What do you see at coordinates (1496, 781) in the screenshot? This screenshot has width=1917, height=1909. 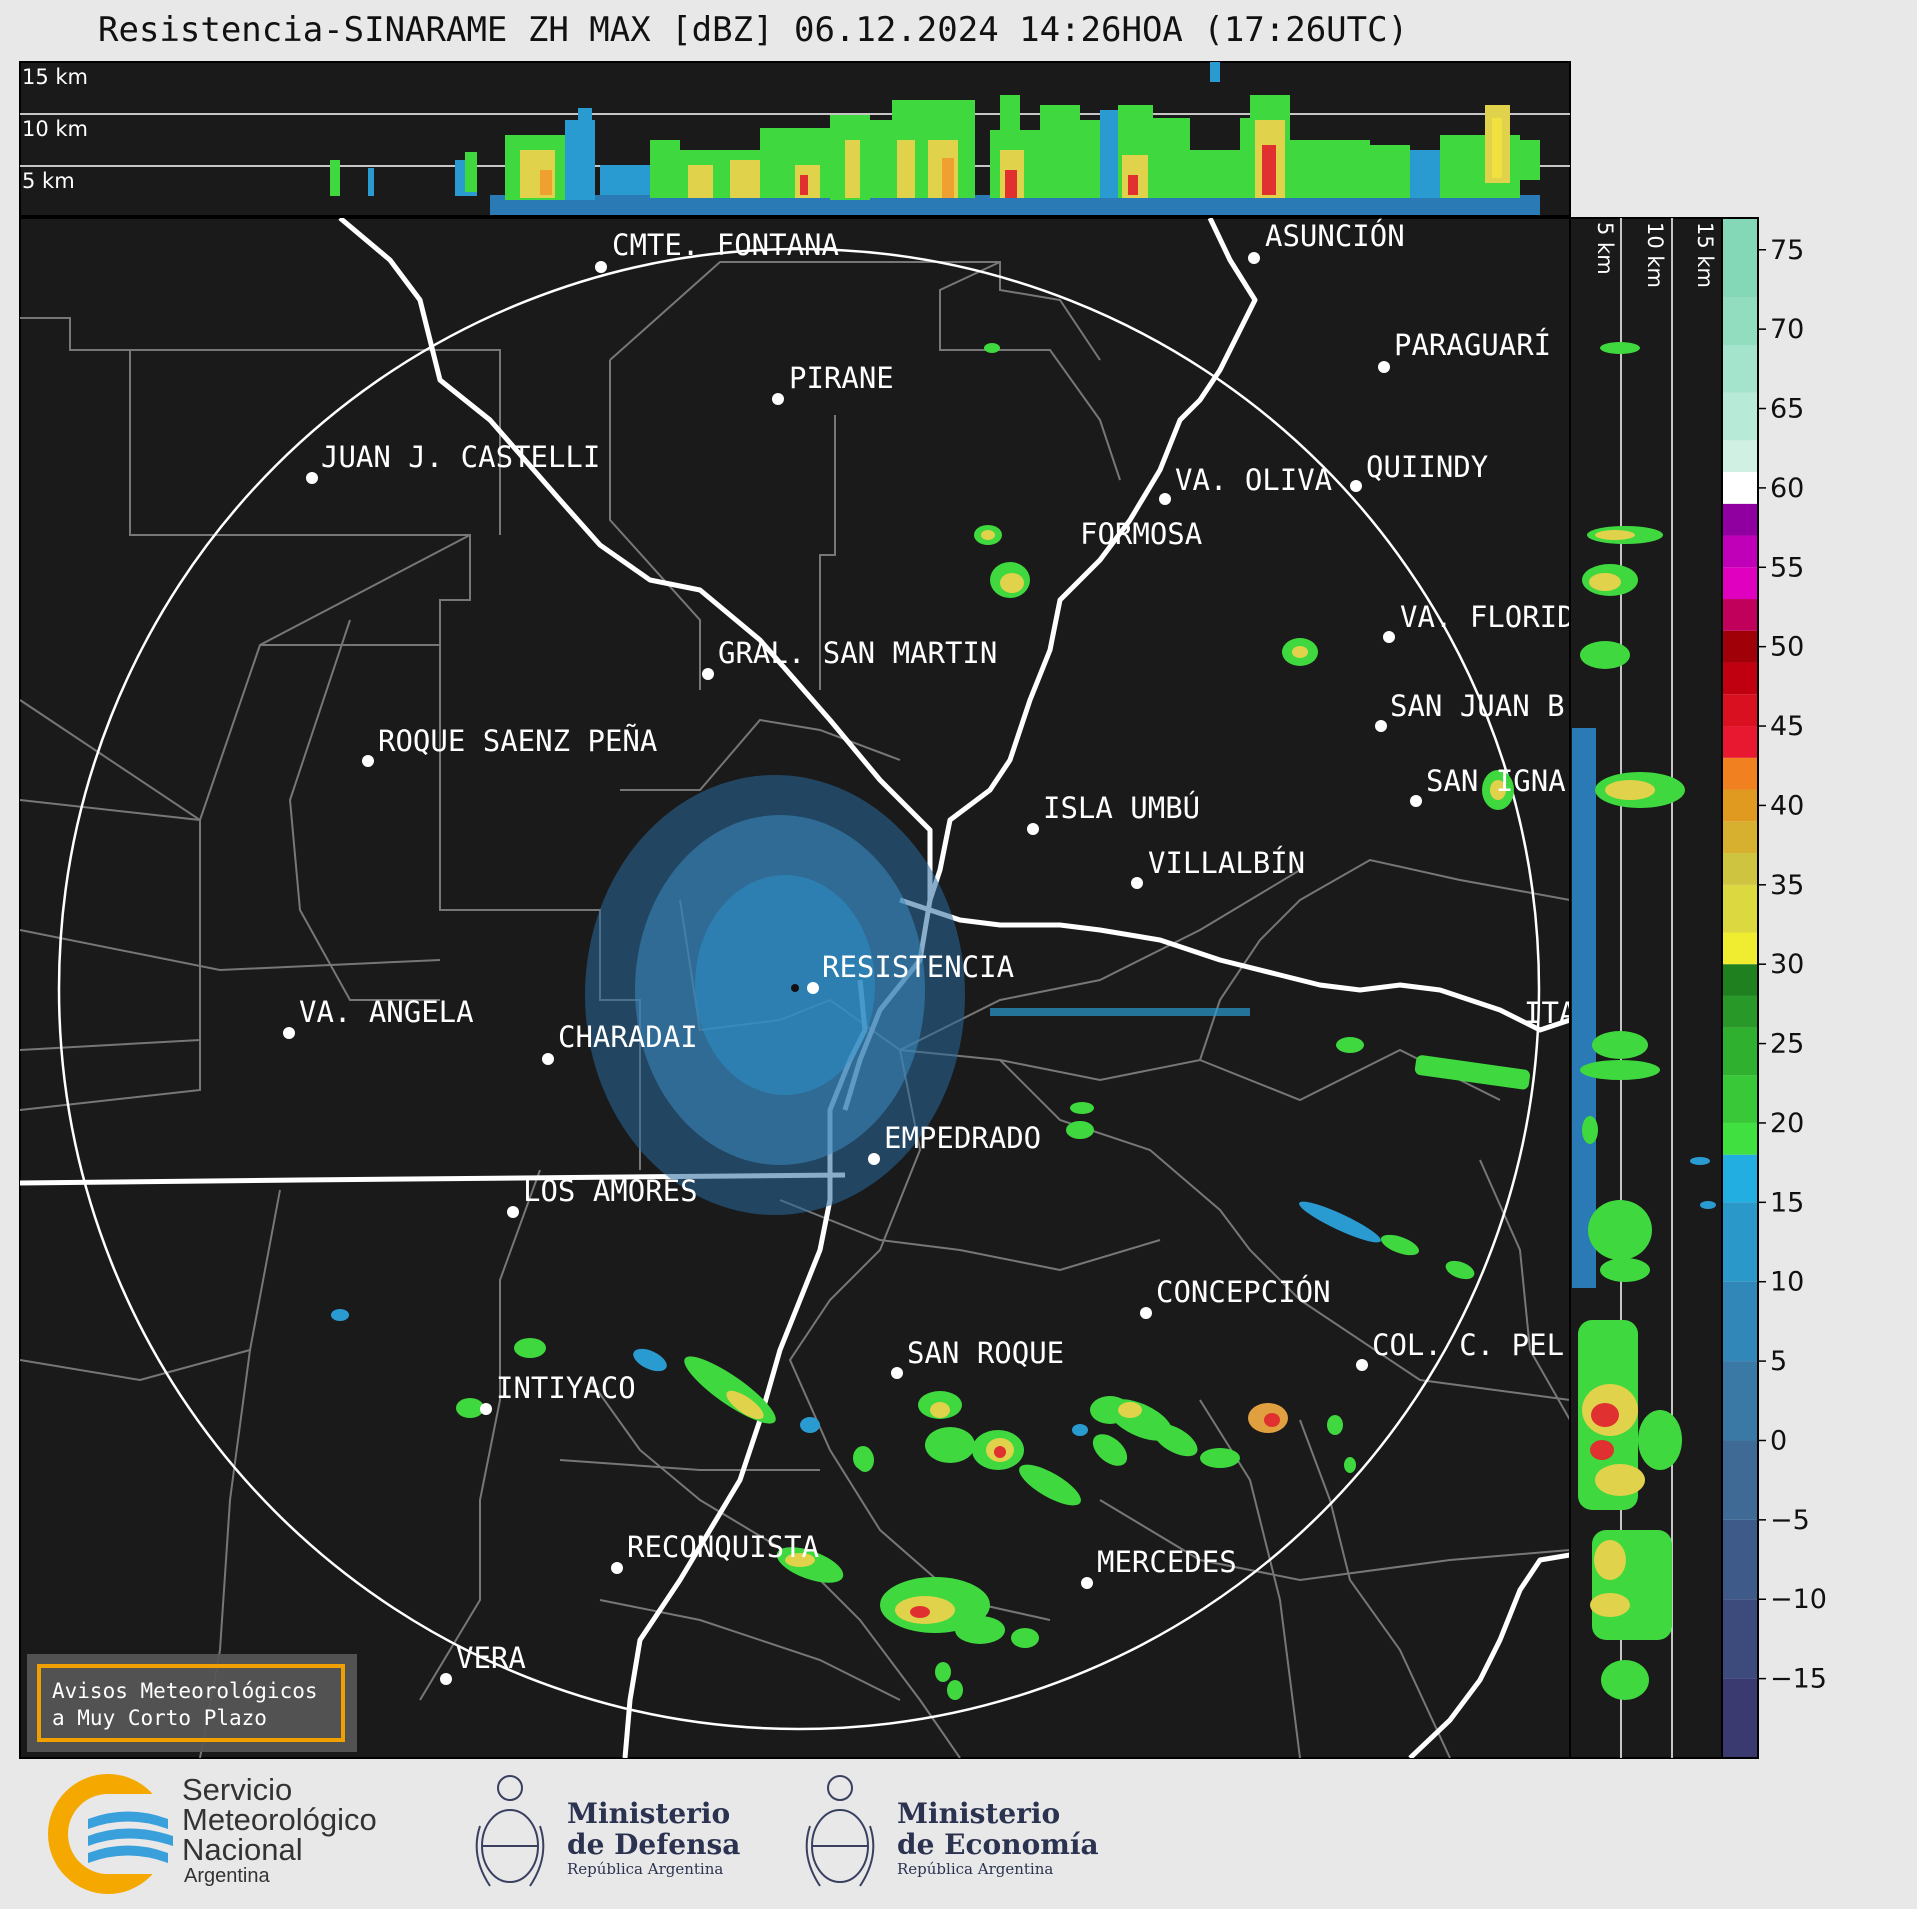 I see `city-san-igna: SAN IGNA` at bounding box center [1496, 781].